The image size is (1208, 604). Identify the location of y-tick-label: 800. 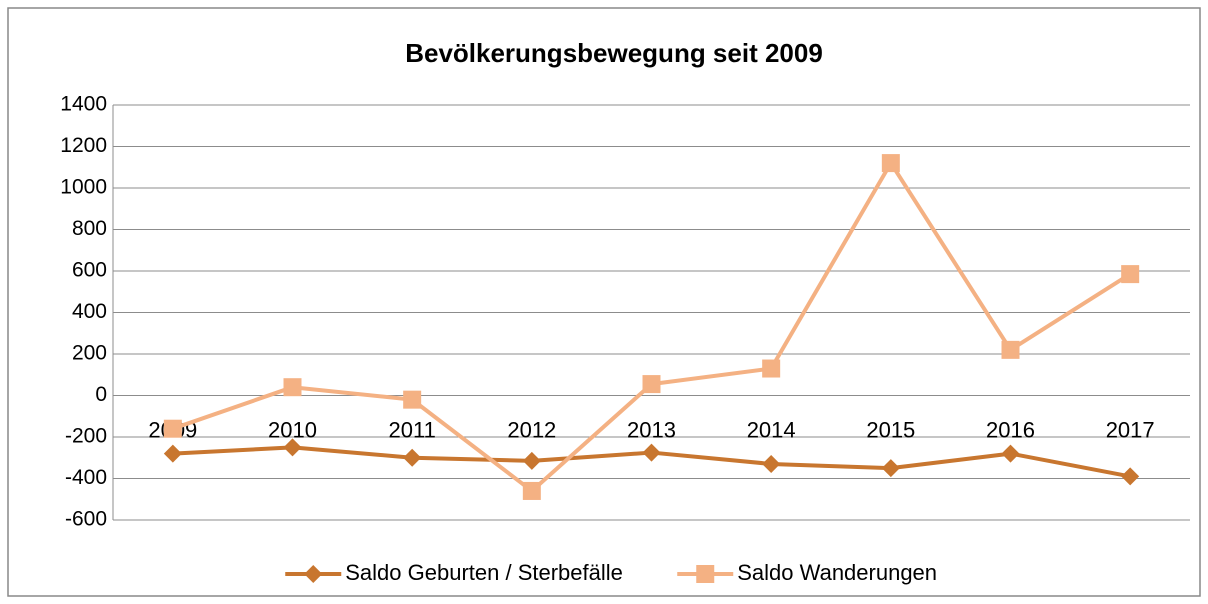
(89, 228).